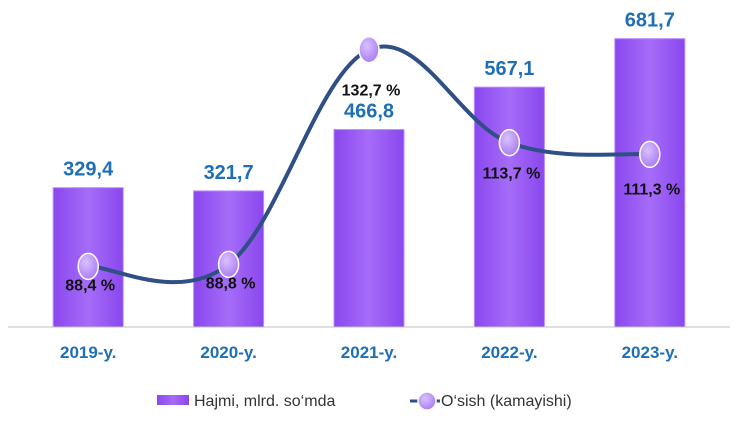  I want to click on growth-value-label: 132,7 %, so click(371, 91).